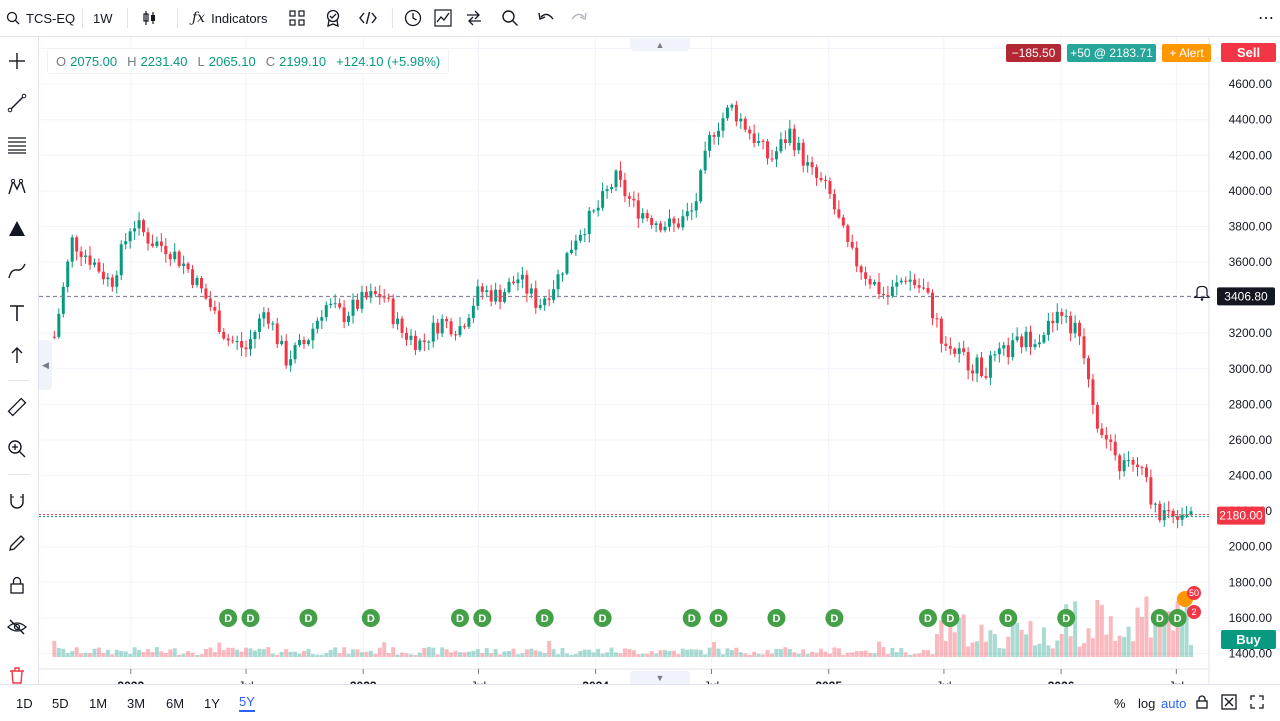 This screenshot has width=1280, height=721. Describe the element at coordinates (98, 703) in the screenshot. I see `range-1m: 1M` at that location.